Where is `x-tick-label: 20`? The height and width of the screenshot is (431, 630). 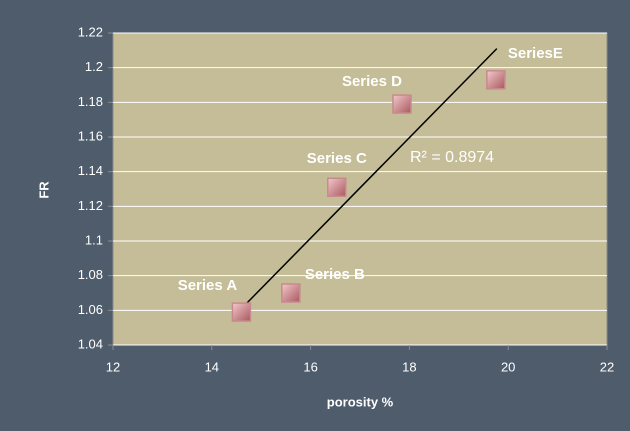
x-tick-label: 20 is located at coordinates (508, 366).